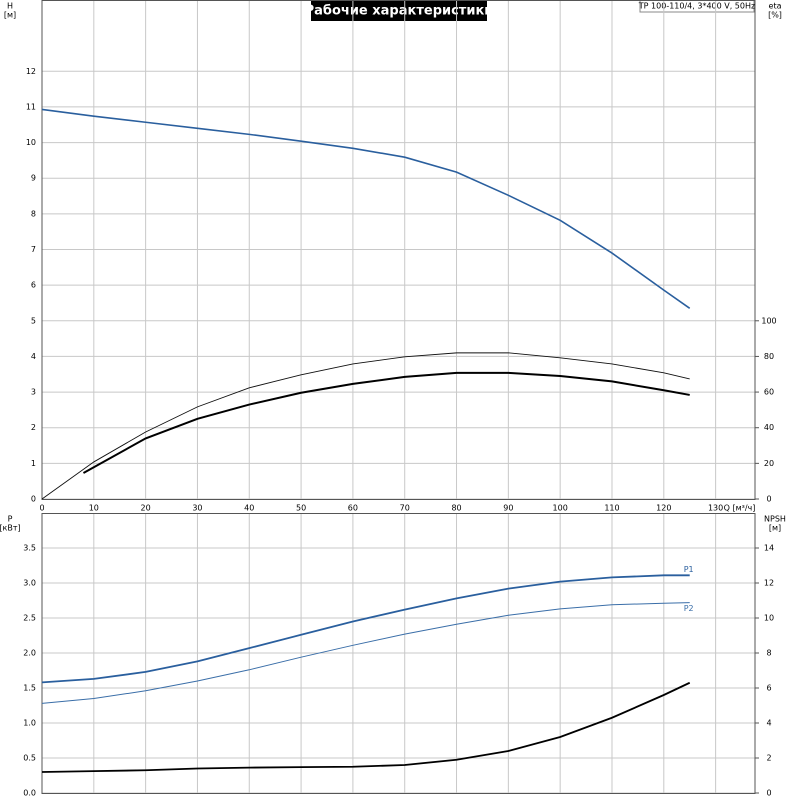 Image resolution: width=800 pixels, height=800 pixels. What do you see at coordinates (33, 285) in the screenshot?
I see `y-tick-label: 6` at bounding box center [33, 285].